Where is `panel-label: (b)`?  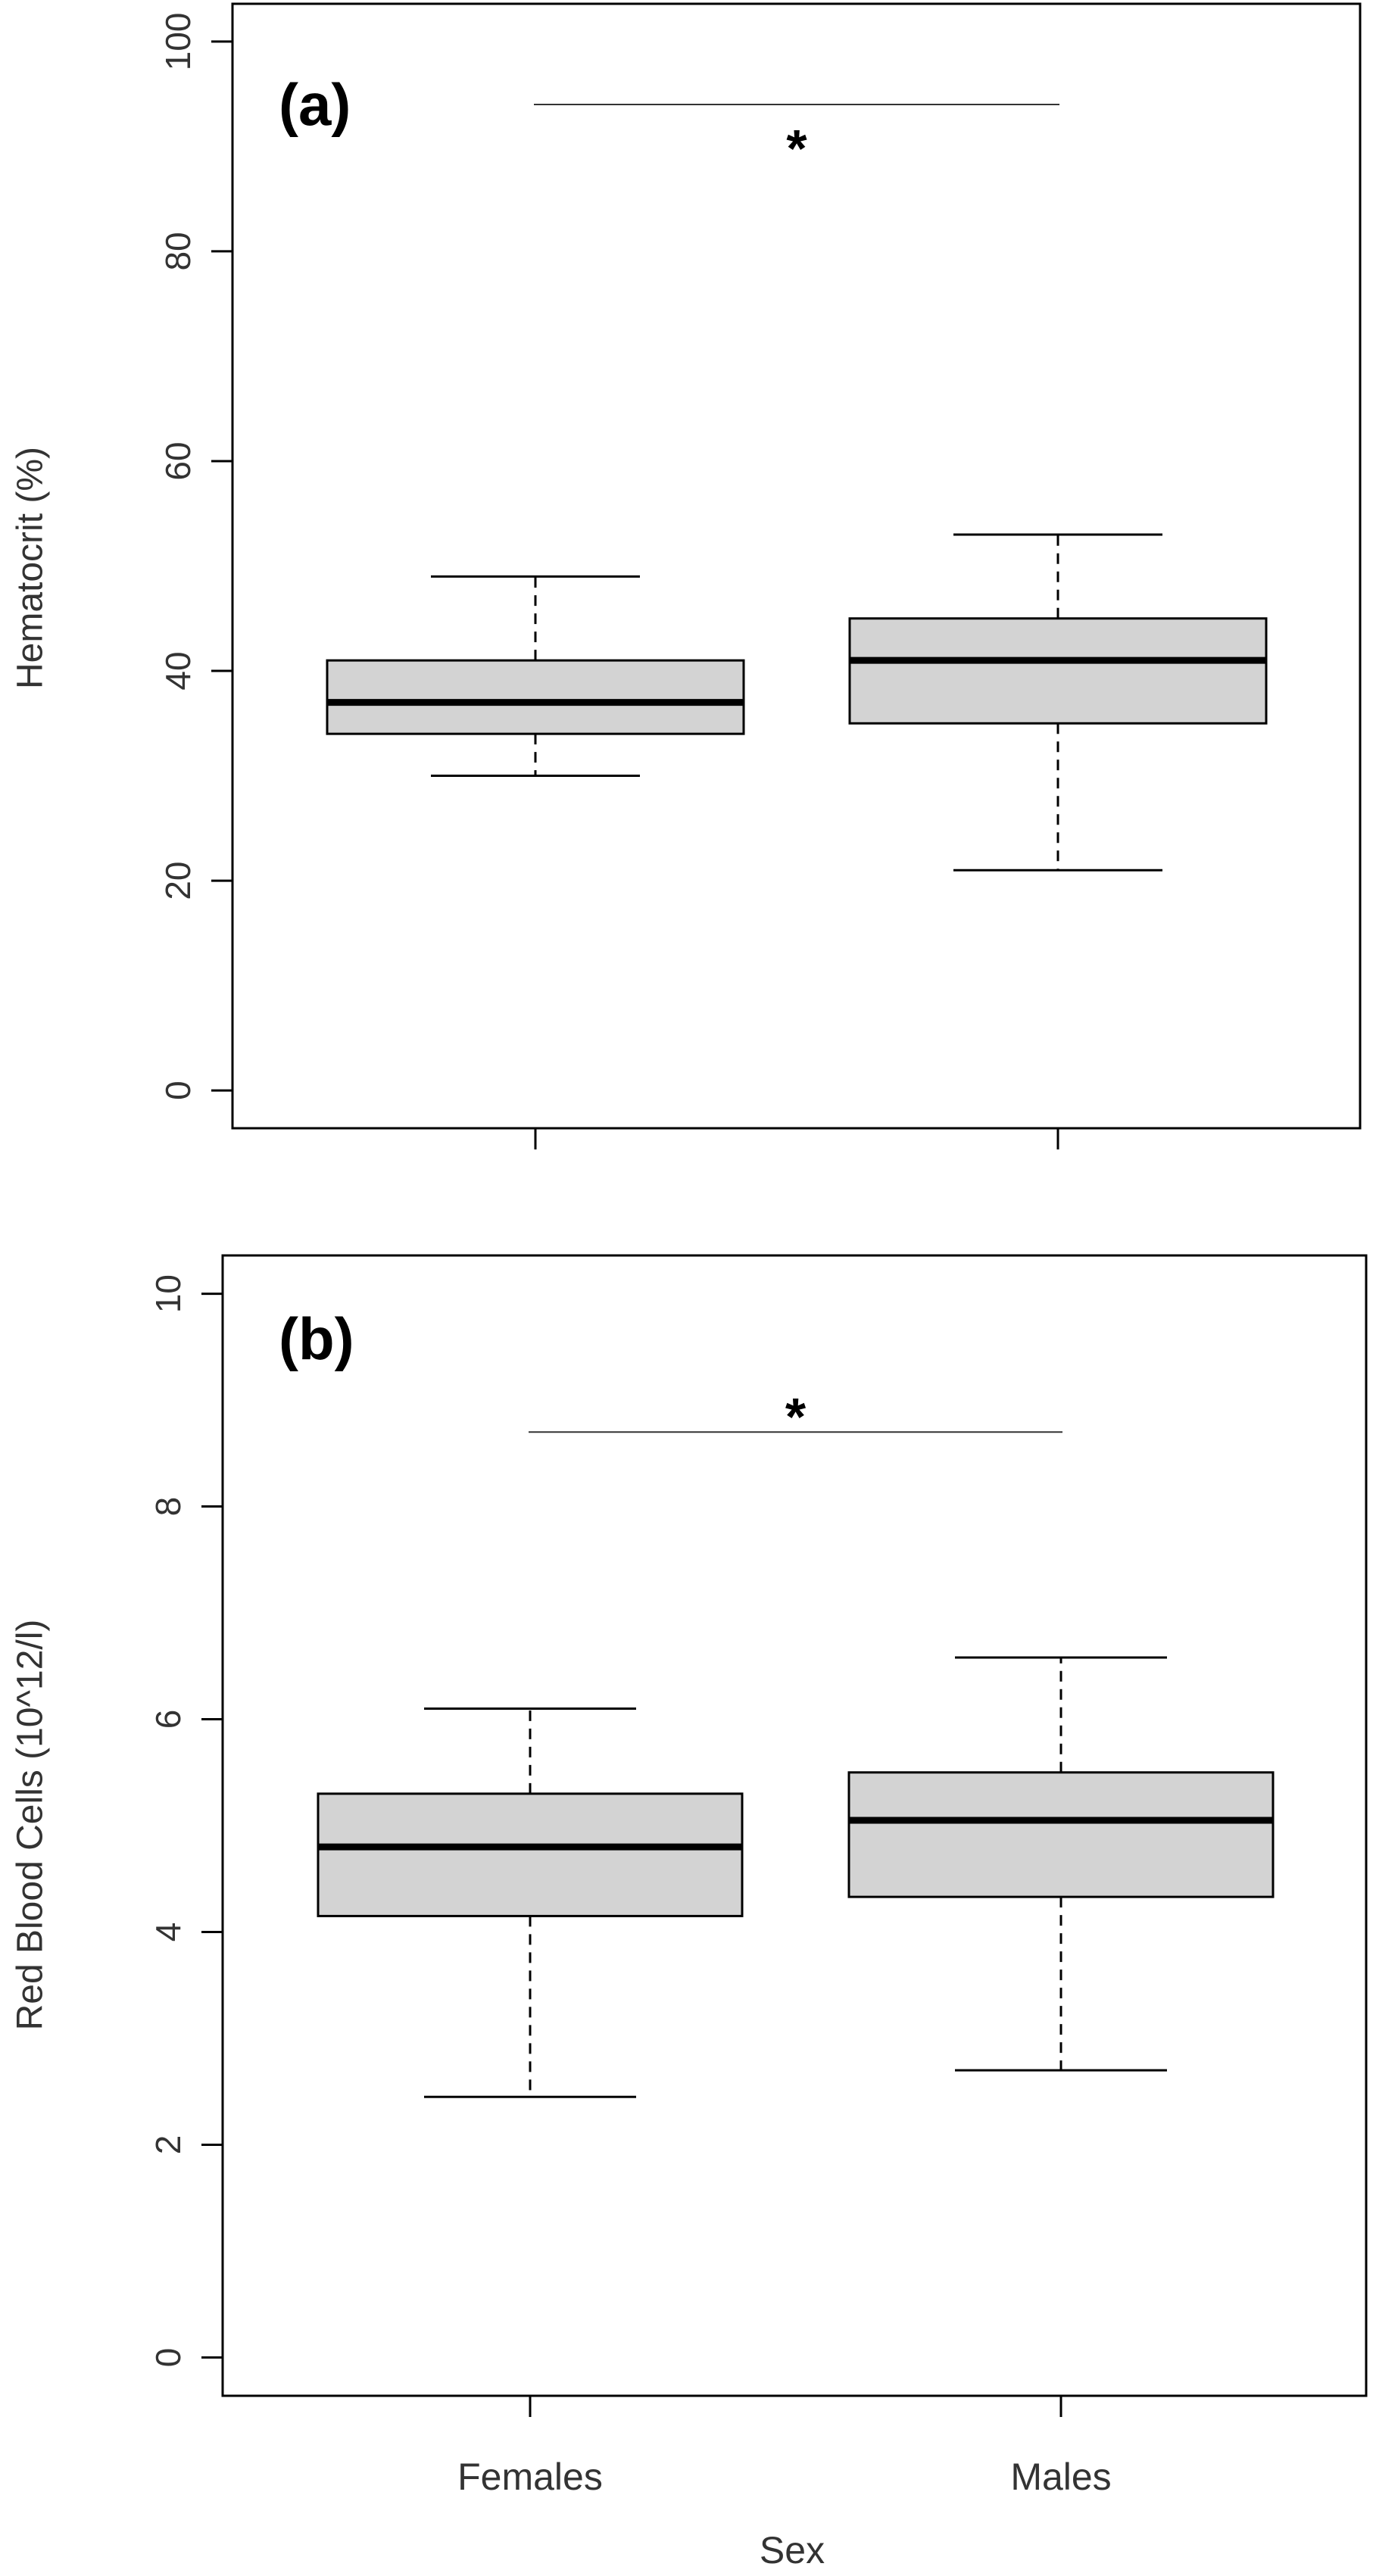
panel-label: (b) is located at coordinates (316, 1338).